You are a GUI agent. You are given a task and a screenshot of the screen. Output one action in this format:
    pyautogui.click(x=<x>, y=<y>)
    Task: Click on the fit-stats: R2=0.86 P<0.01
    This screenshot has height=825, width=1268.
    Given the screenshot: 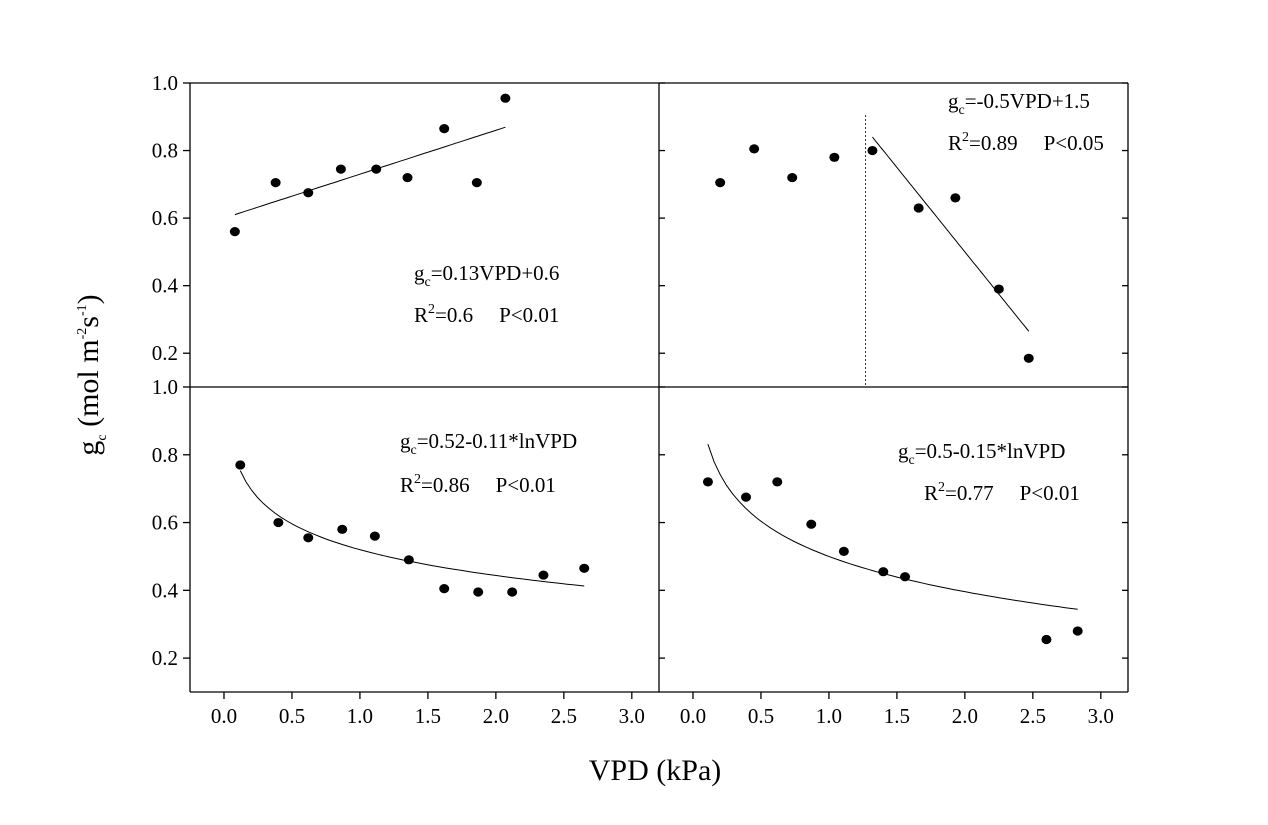 What is the action you would take?
    pyautogui.click(x=478, y=484)
    